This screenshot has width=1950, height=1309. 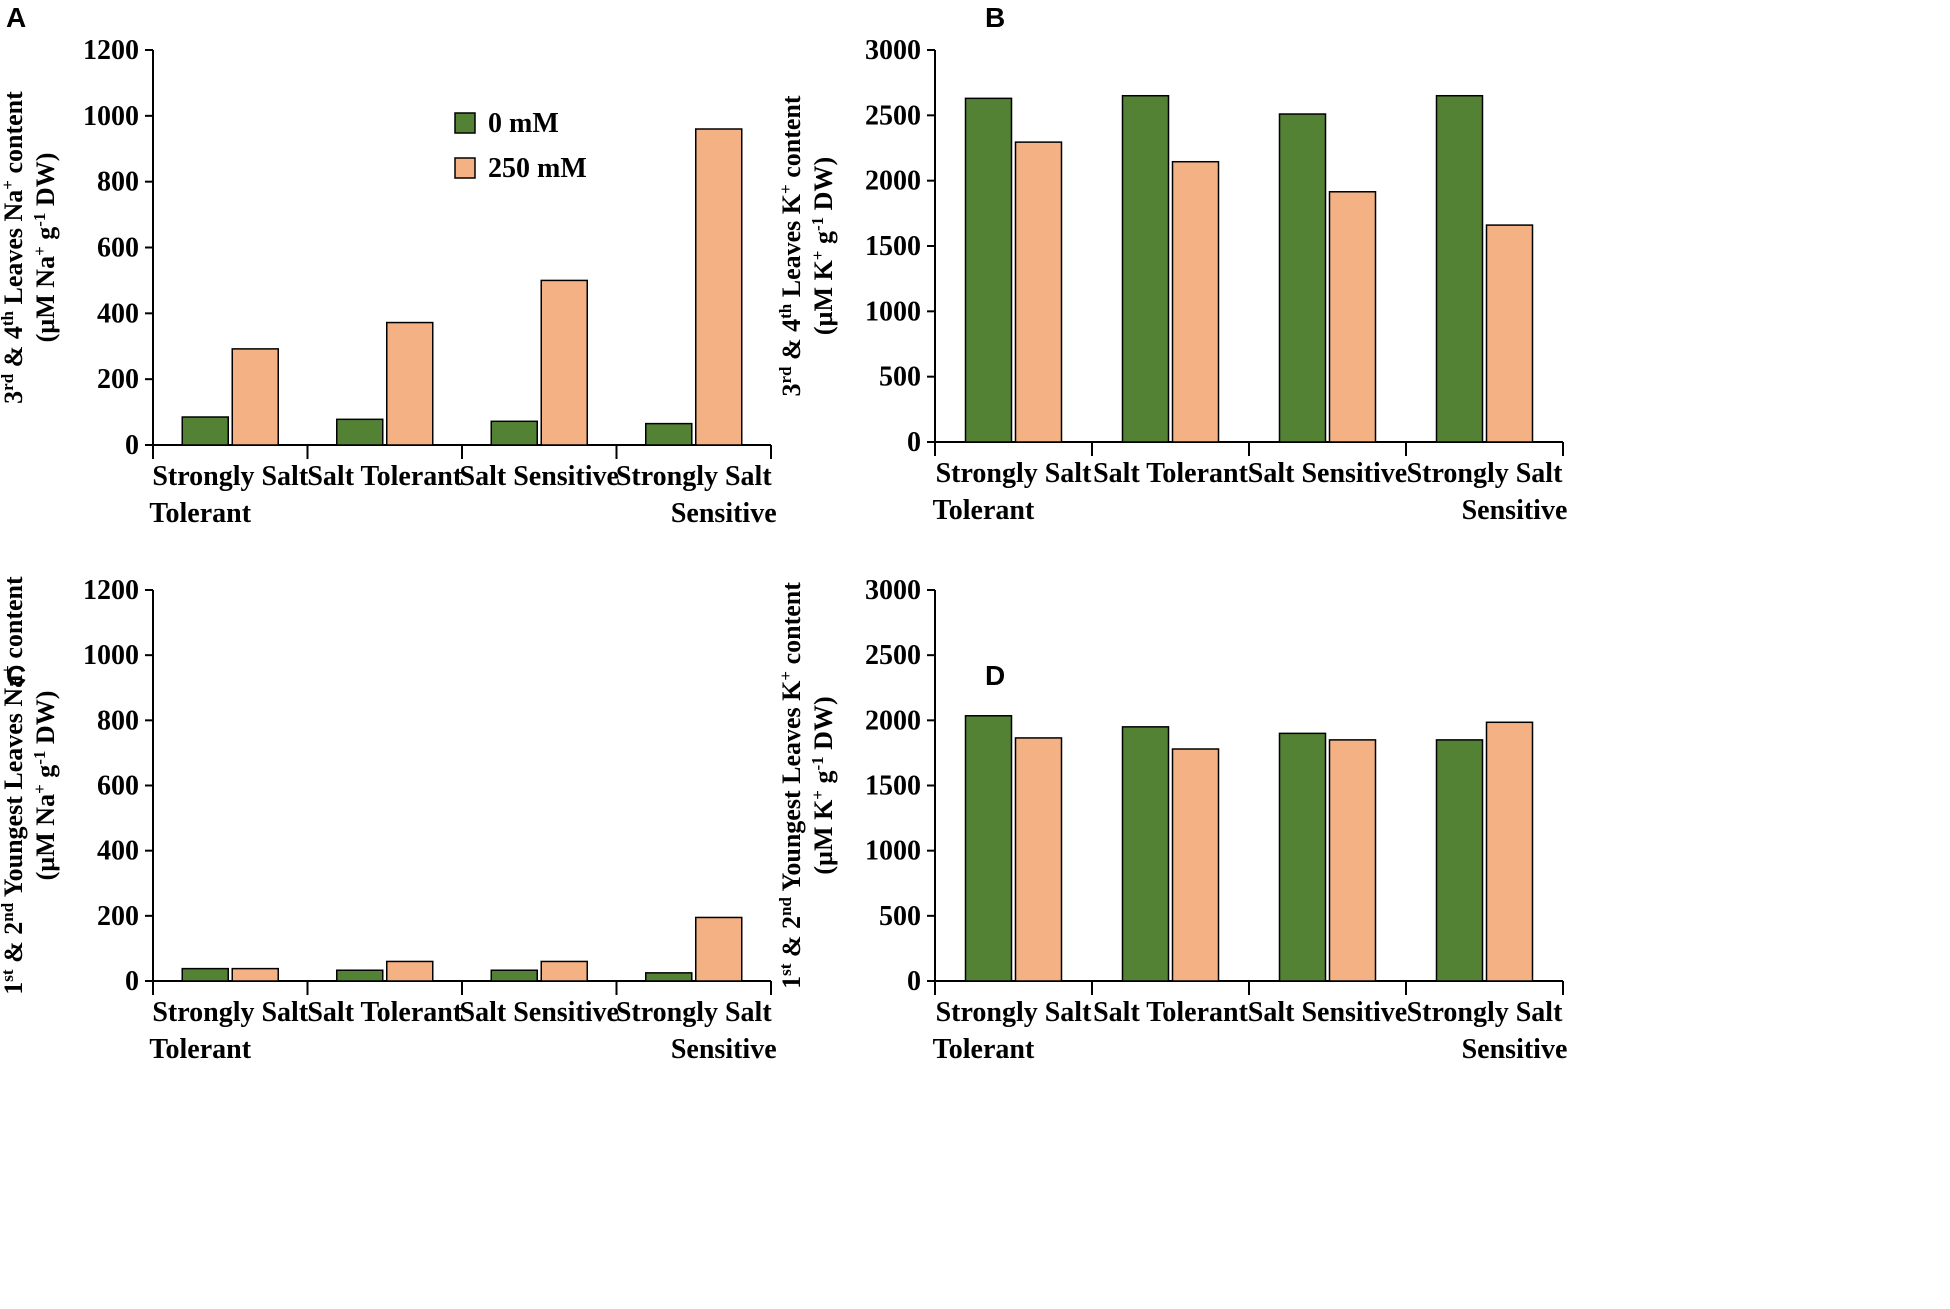 I want to click on y-axis-title-line1: 3rd & 4th Leaves K+ content, so click(x=791, y=245).